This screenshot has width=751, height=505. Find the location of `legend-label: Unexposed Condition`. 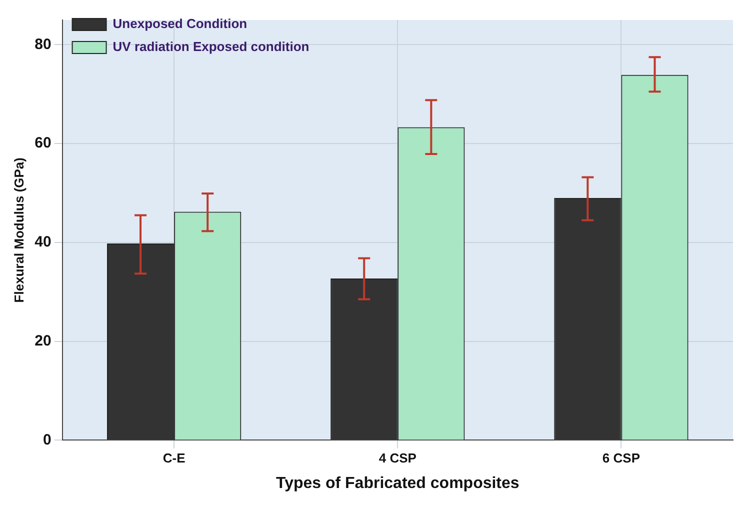

legend-label: Unexposed Condition is located at coordinates (180, 24).